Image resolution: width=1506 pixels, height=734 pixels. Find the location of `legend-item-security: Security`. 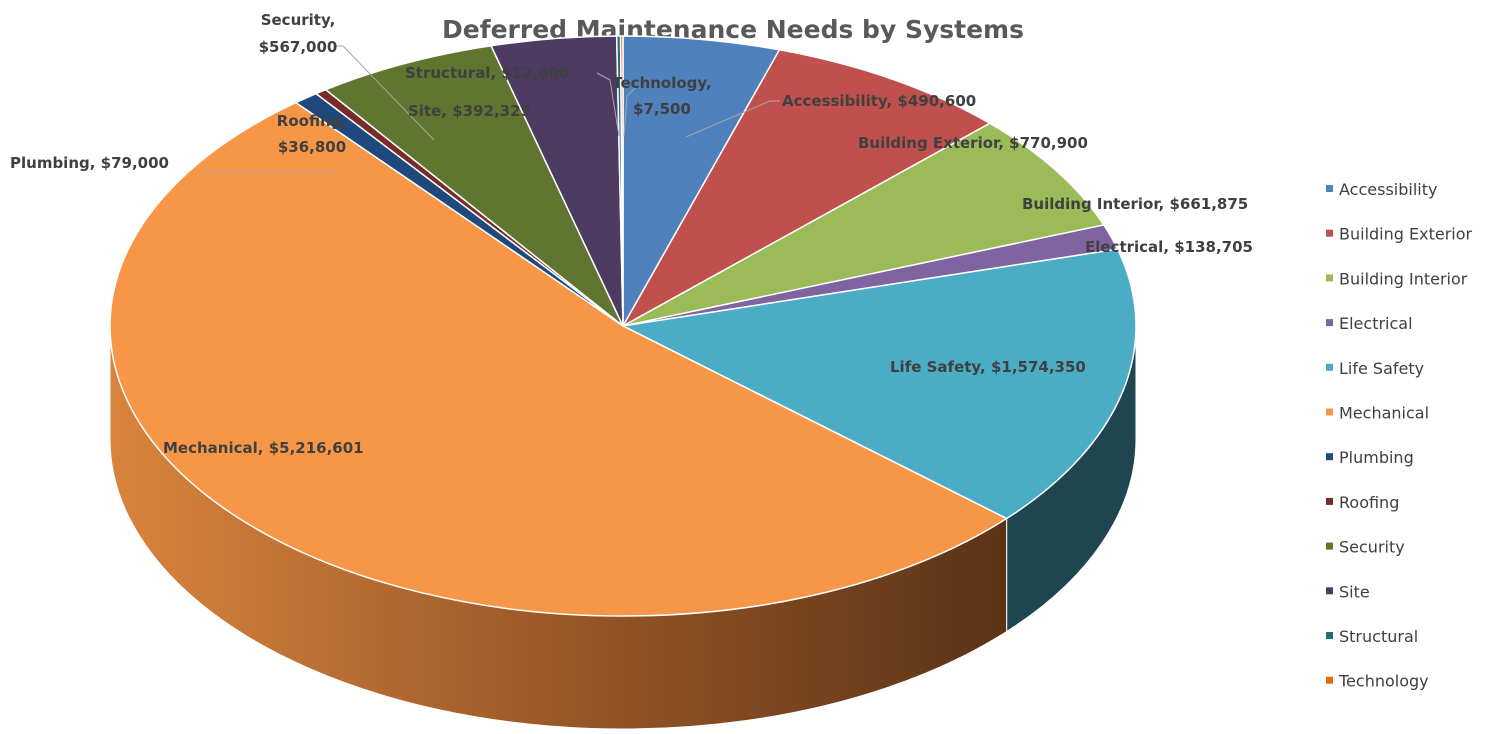

legend-item-security: Security is located at coordinates (1365, 547).